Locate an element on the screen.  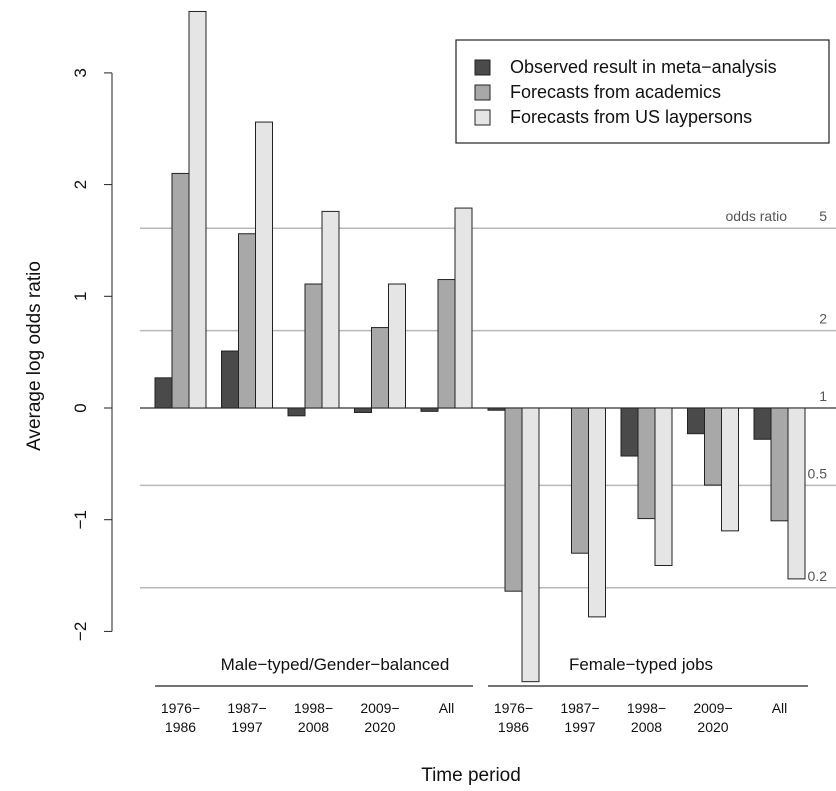
y-tick-label: 1 is located at coordinates (80, 296).